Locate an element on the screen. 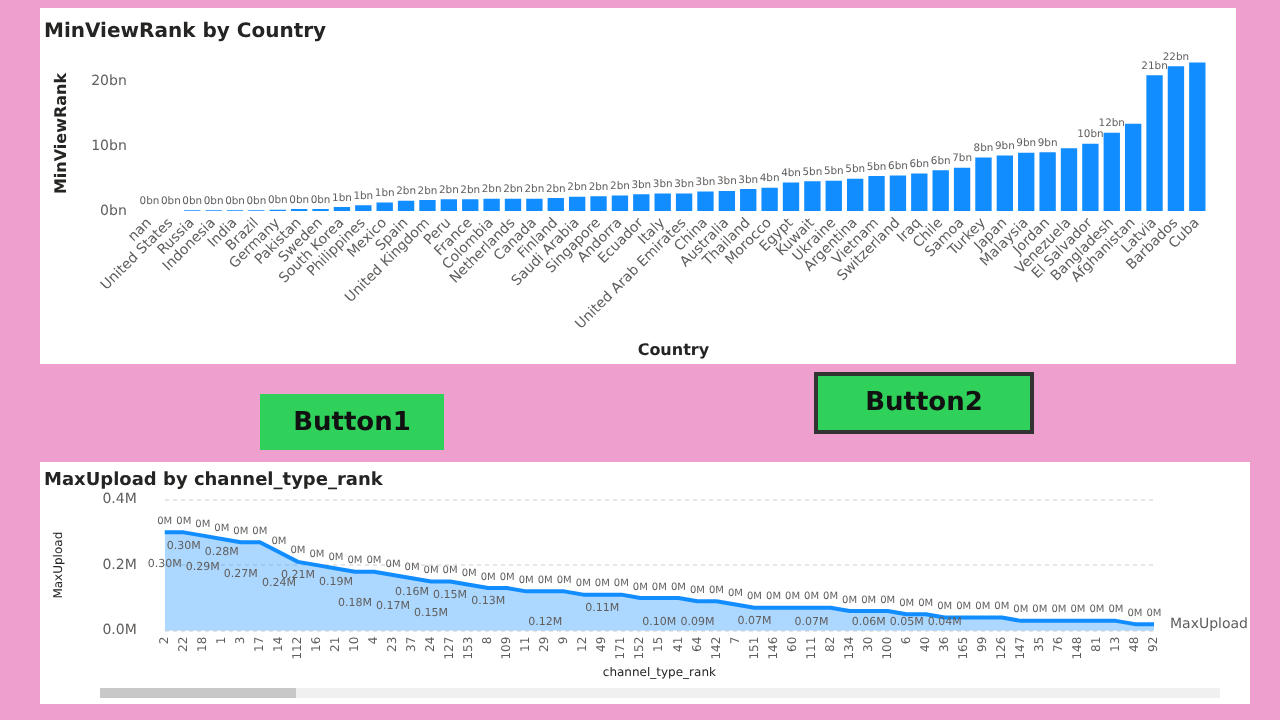 This screenshot has width=1280, height=720. x-axis-title: Country is located at coordinates (674, 349).